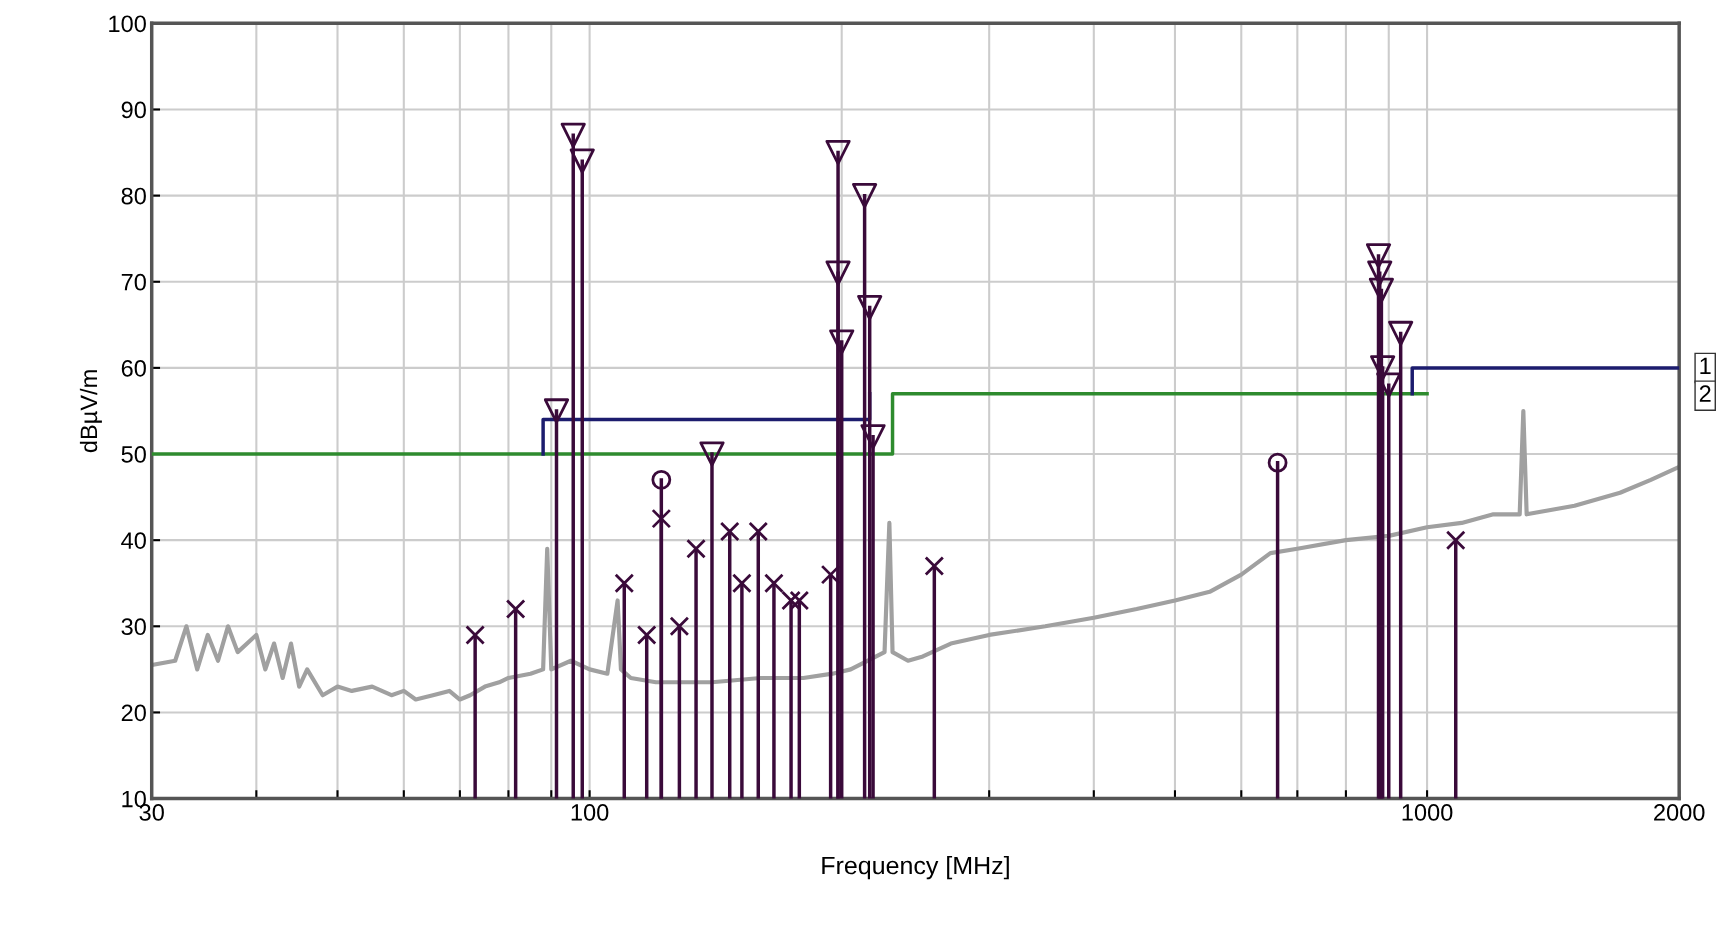  What do you see at coordinates (133, 627) in the screenshot?
I see `y-tick-label: 30` at bounding box center [133, 627].